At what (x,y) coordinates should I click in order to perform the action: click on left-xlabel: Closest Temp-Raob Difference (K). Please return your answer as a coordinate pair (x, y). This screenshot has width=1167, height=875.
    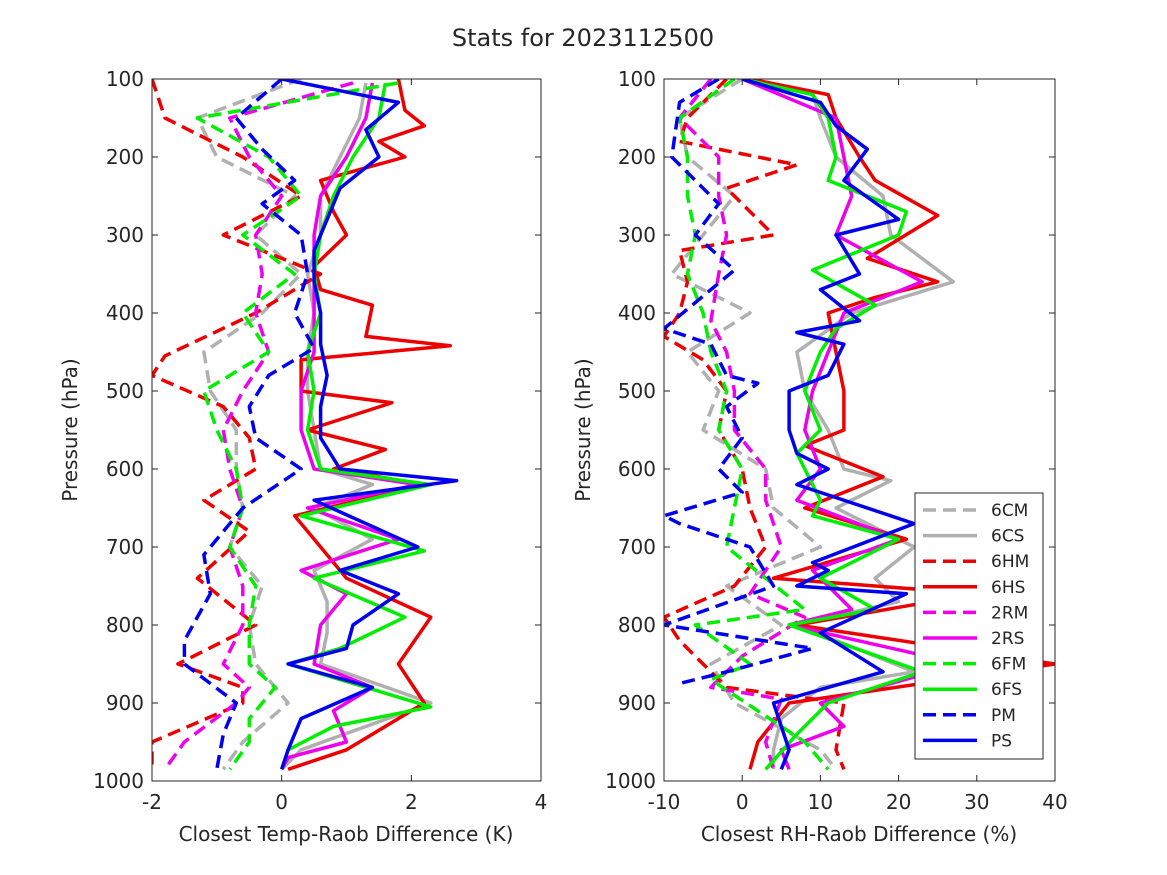
    Looking at the image, I should click on (346, 834).